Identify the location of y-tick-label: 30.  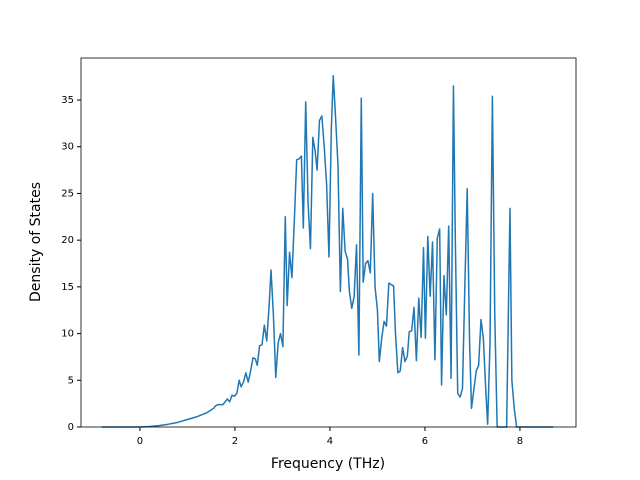
(67, 147).